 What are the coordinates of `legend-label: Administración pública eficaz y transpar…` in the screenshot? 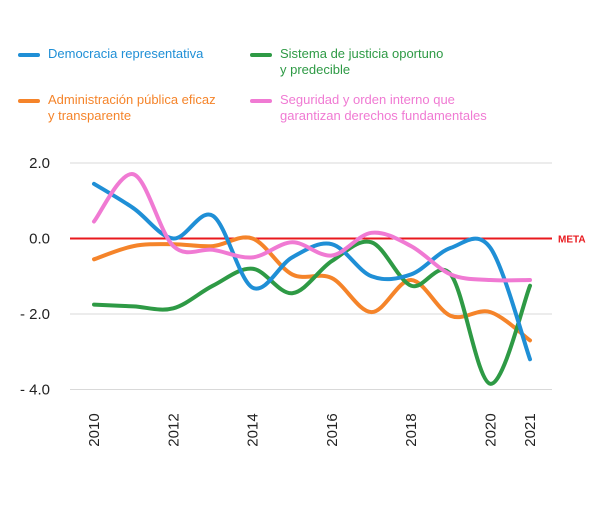 It's located at (132, 107).